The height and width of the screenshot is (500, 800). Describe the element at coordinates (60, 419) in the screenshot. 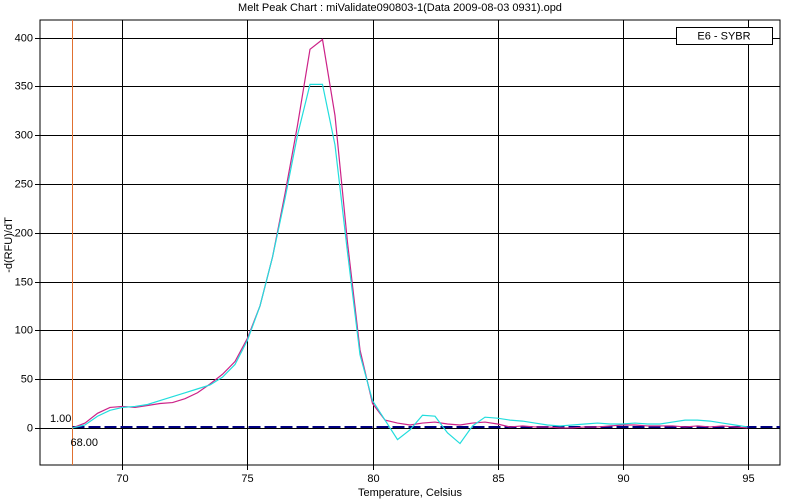

I see `threshold-label: 1.00` at that location.